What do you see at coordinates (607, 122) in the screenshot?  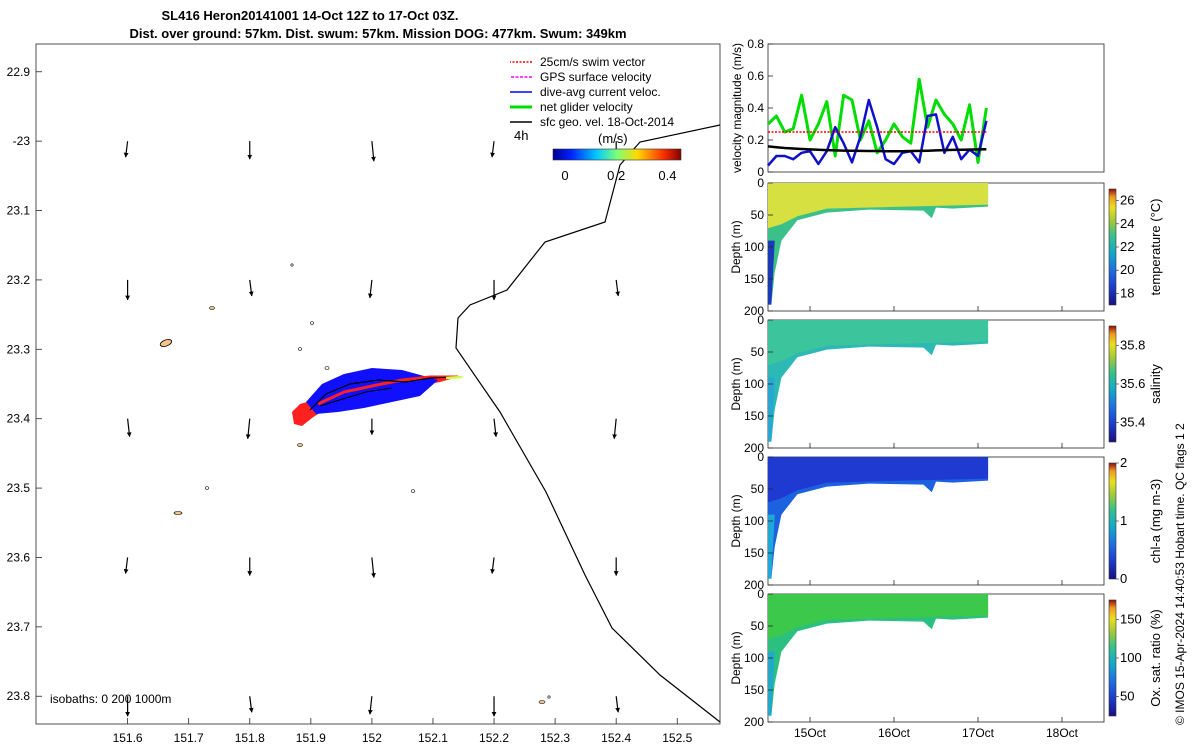 I see `legend-geo-label: sfc geo. vel. 18-Oct-2014` at bounding box center [607, 122].